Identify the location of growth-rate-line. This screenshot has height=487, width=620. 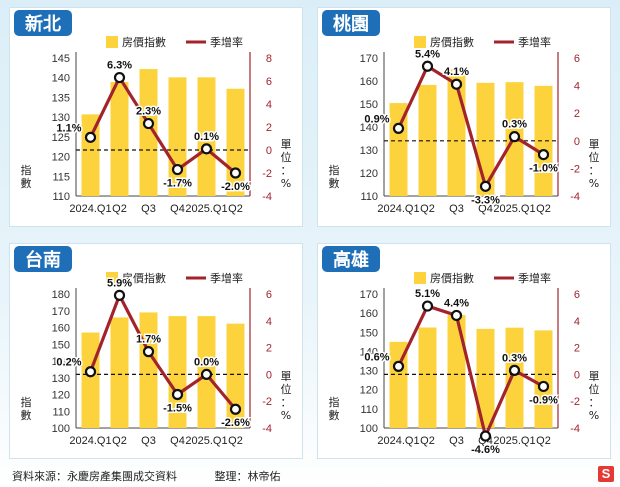
(471, 126).